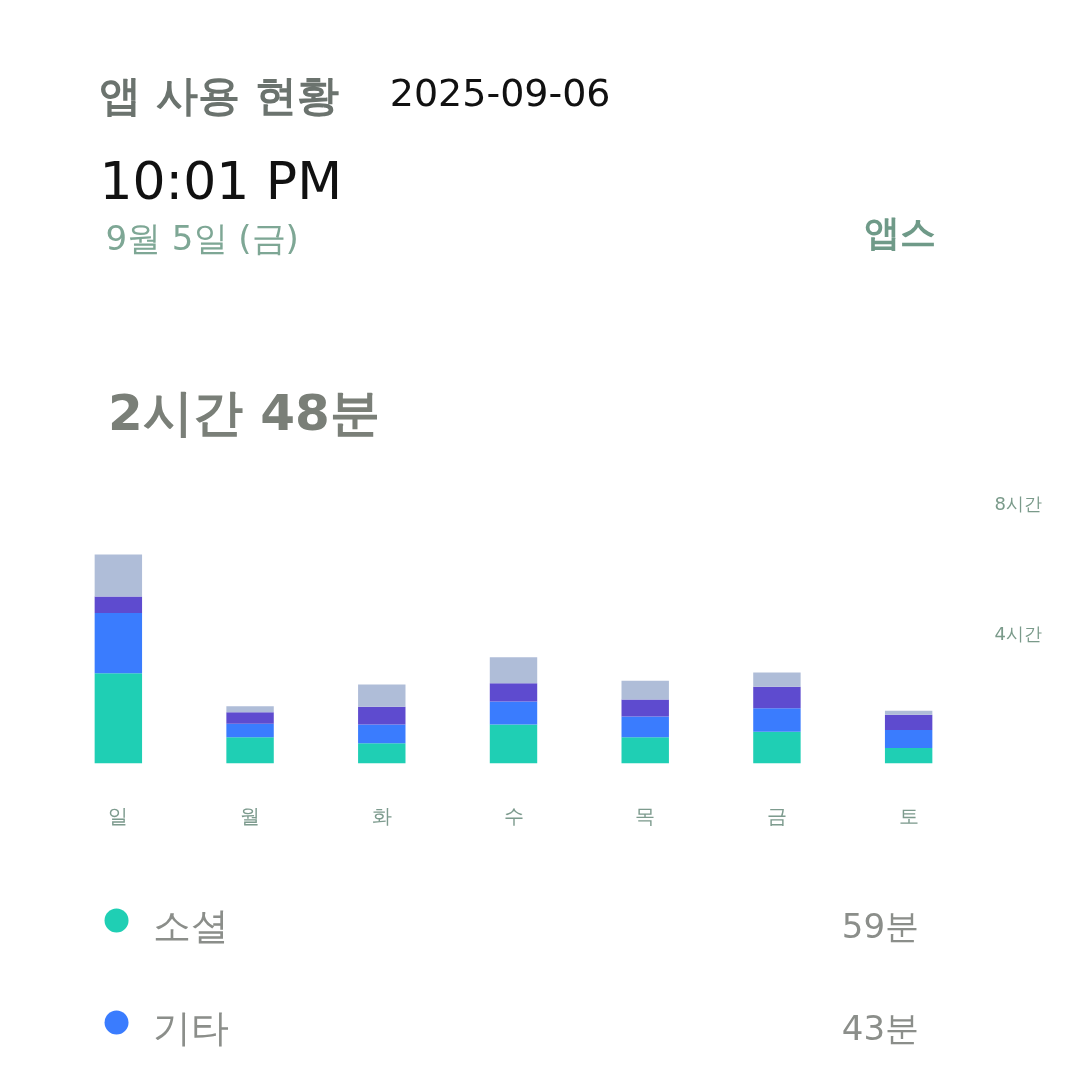 This screenshot has height=1080, width=1080. What do you see at coordinates (1018, 633) in the screenshot?
I see `y-tick-label: 4시간` at bounding box center [1018, 633].